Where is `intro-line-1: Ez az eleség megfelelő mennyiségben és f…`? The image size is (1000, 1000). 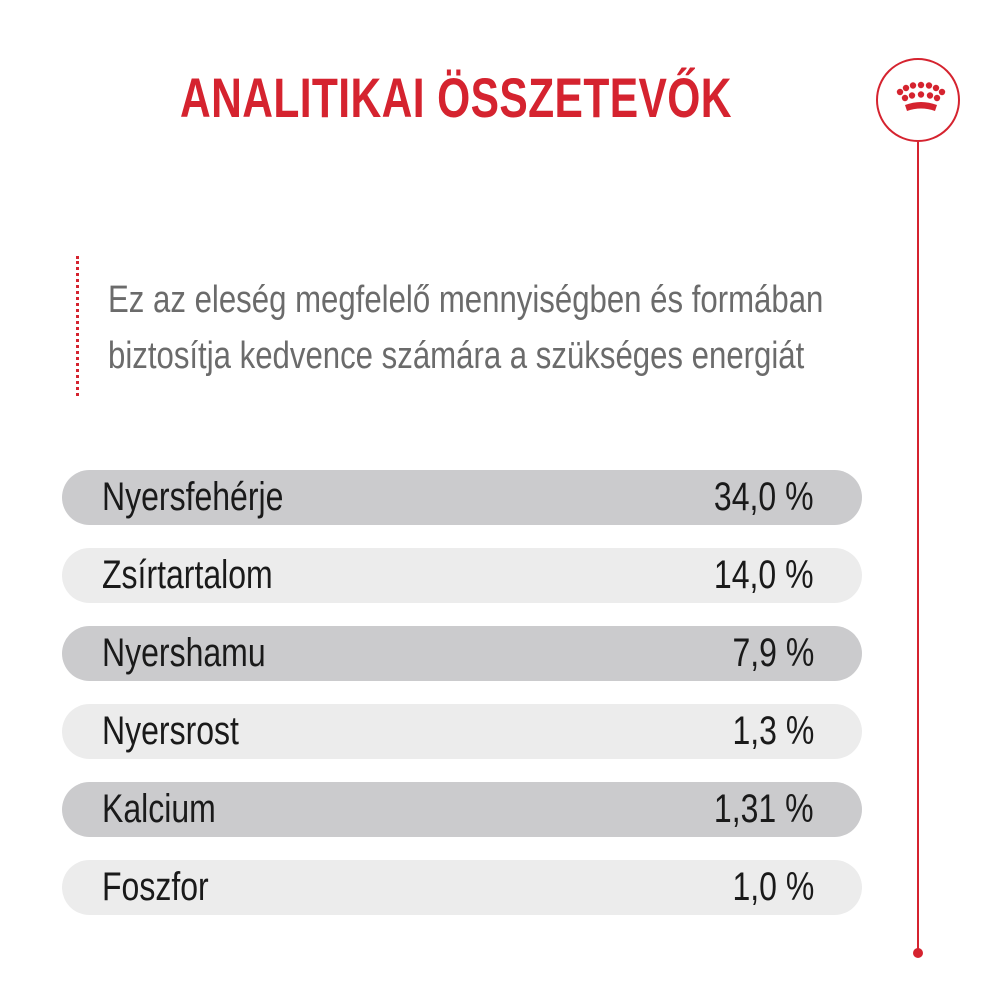
intro-line-1: Ez az eleség megfelelő mennyiségben és f… is located at coordinates (466, 300).